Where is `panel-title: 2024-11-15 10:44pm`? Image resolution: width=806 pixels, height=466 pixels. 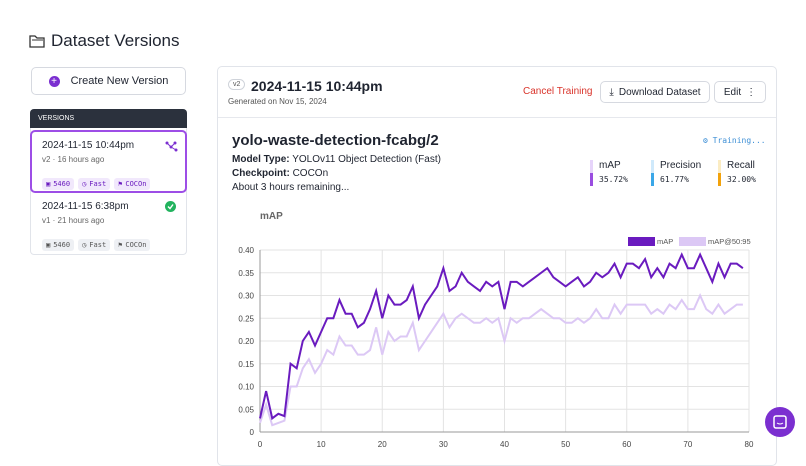
panel-title: 2024-11-15 10:44pm is located at coordinates (317, 86).